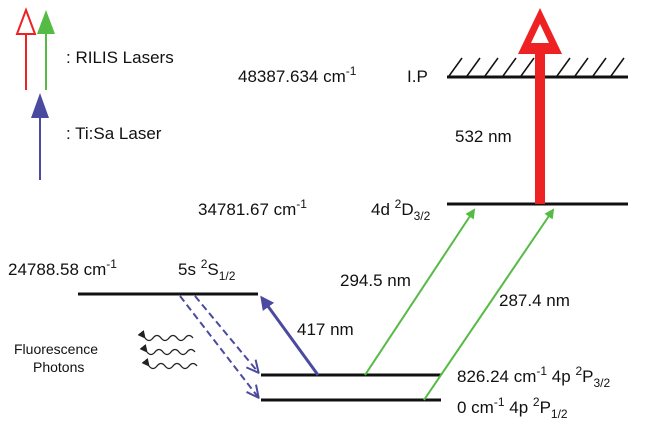 The image size is (659, 423). I want to click on transition-532nm-label: 532 nm, so click(483, 136).